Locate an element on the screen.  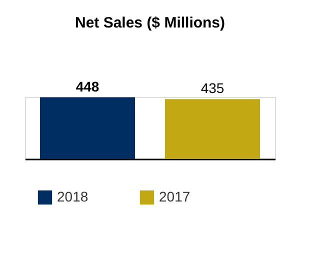
legend-label: 2017 is located at coordinates (174, 196).